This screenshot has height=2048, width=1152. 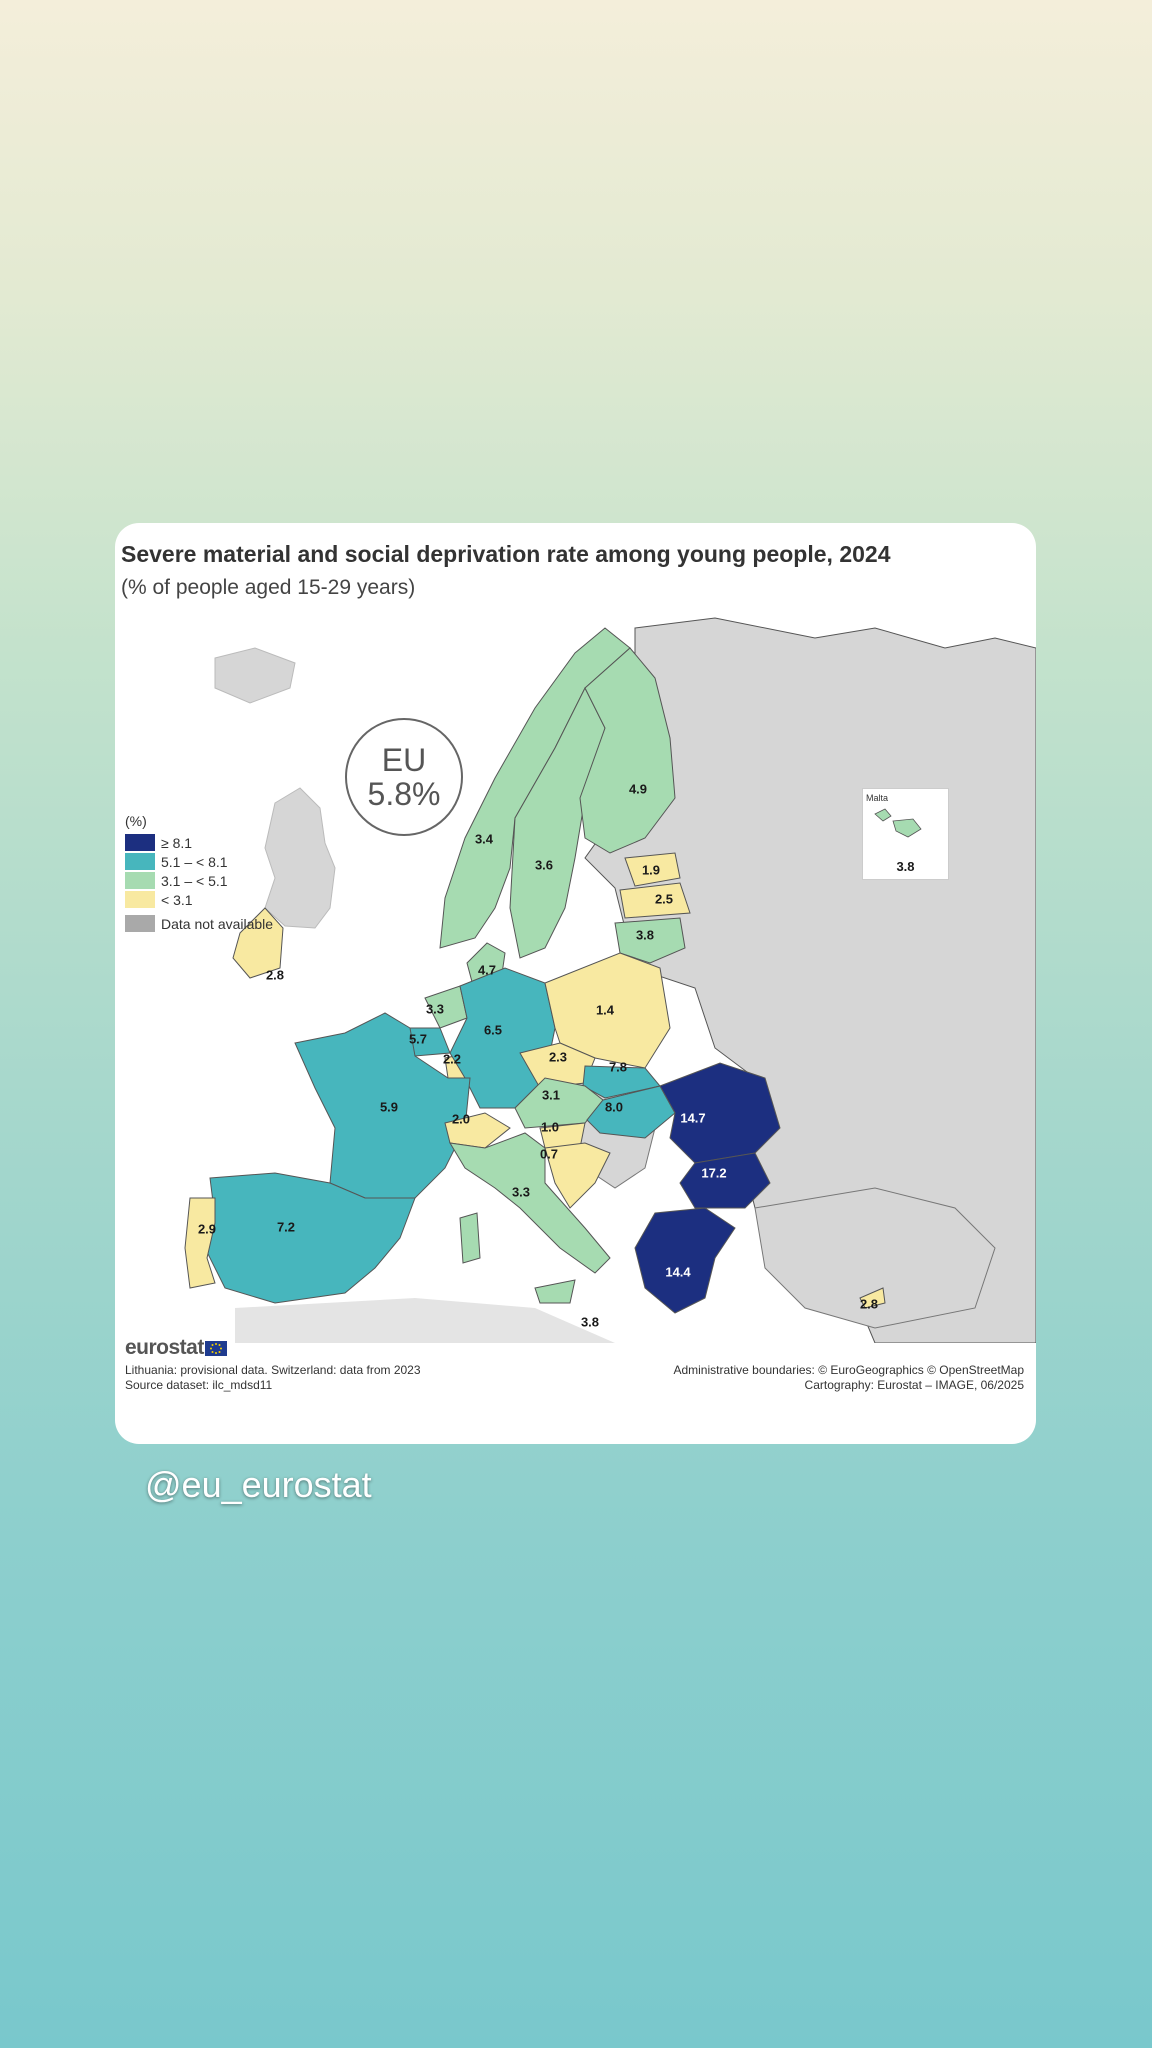 What do you see at coordinates (664, 898) in the screenshot?
I see `value-latvia: 2.5` at bounding box center [664, 898].